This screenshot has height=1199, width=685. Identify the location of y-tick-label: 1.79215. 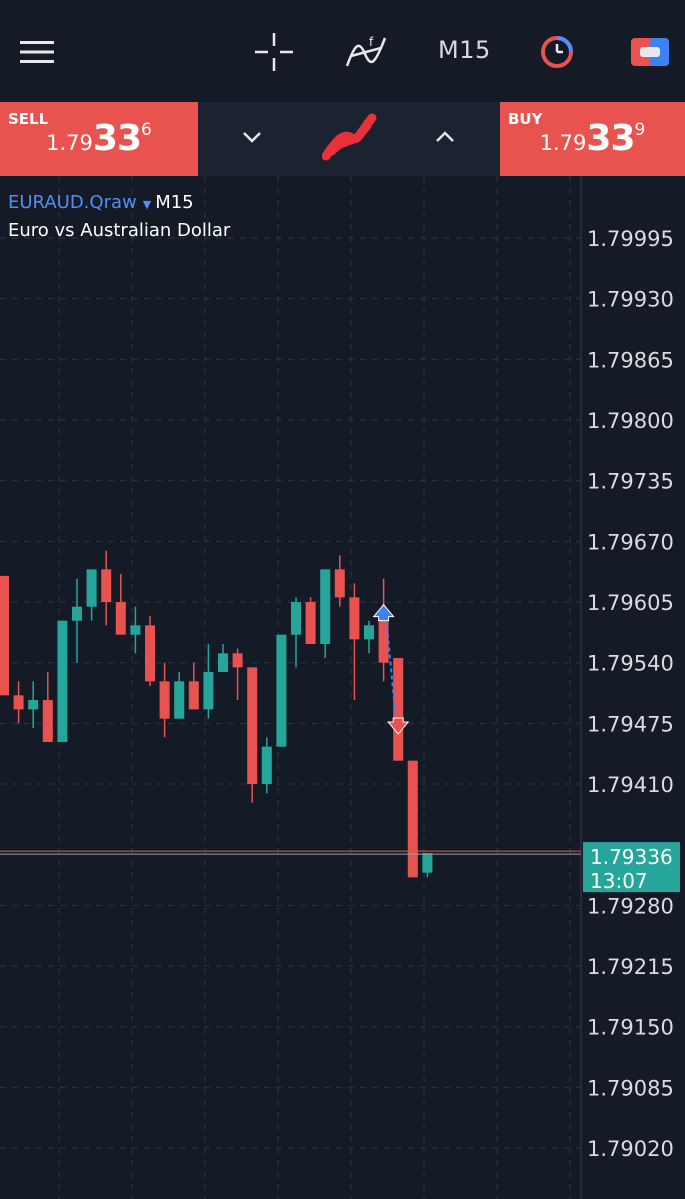
(630, 967).